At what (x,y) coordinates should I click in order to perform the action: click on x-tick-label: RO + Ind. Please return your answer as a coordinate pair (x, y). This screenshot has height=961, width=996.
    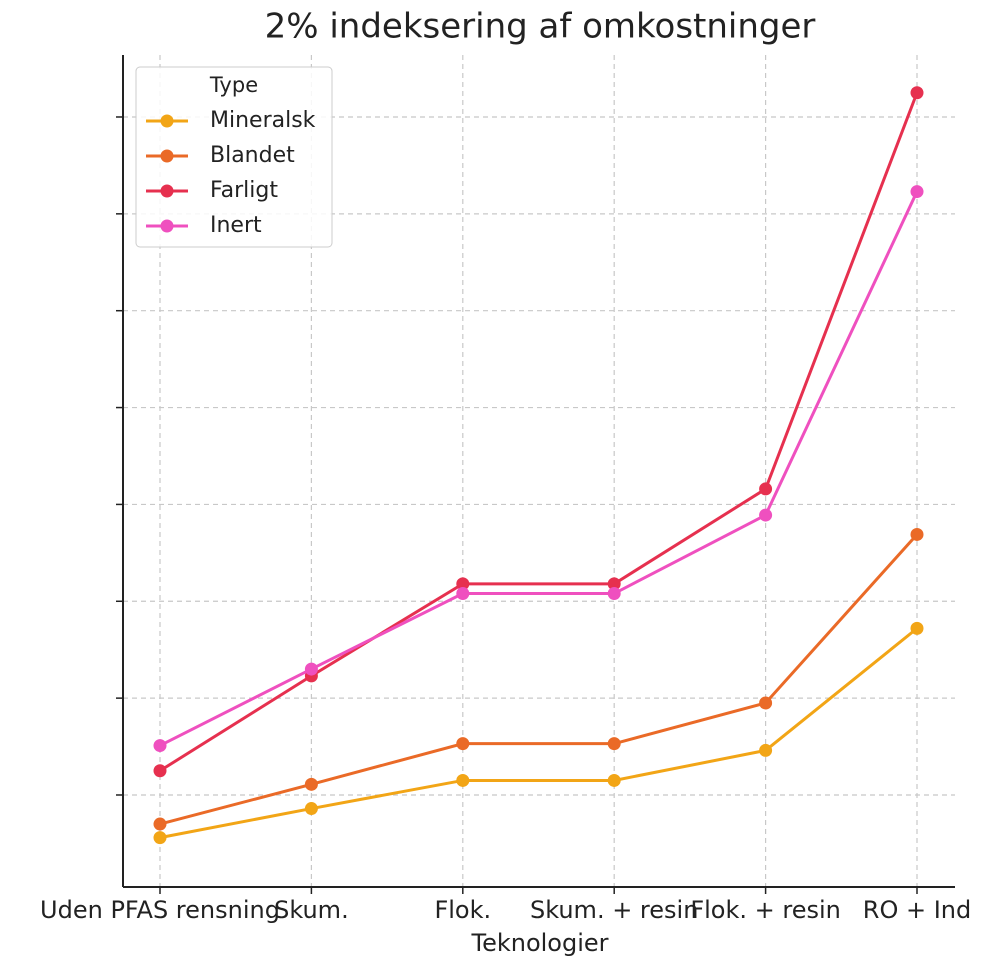
    Looking at the image, I should click on (917, 910).